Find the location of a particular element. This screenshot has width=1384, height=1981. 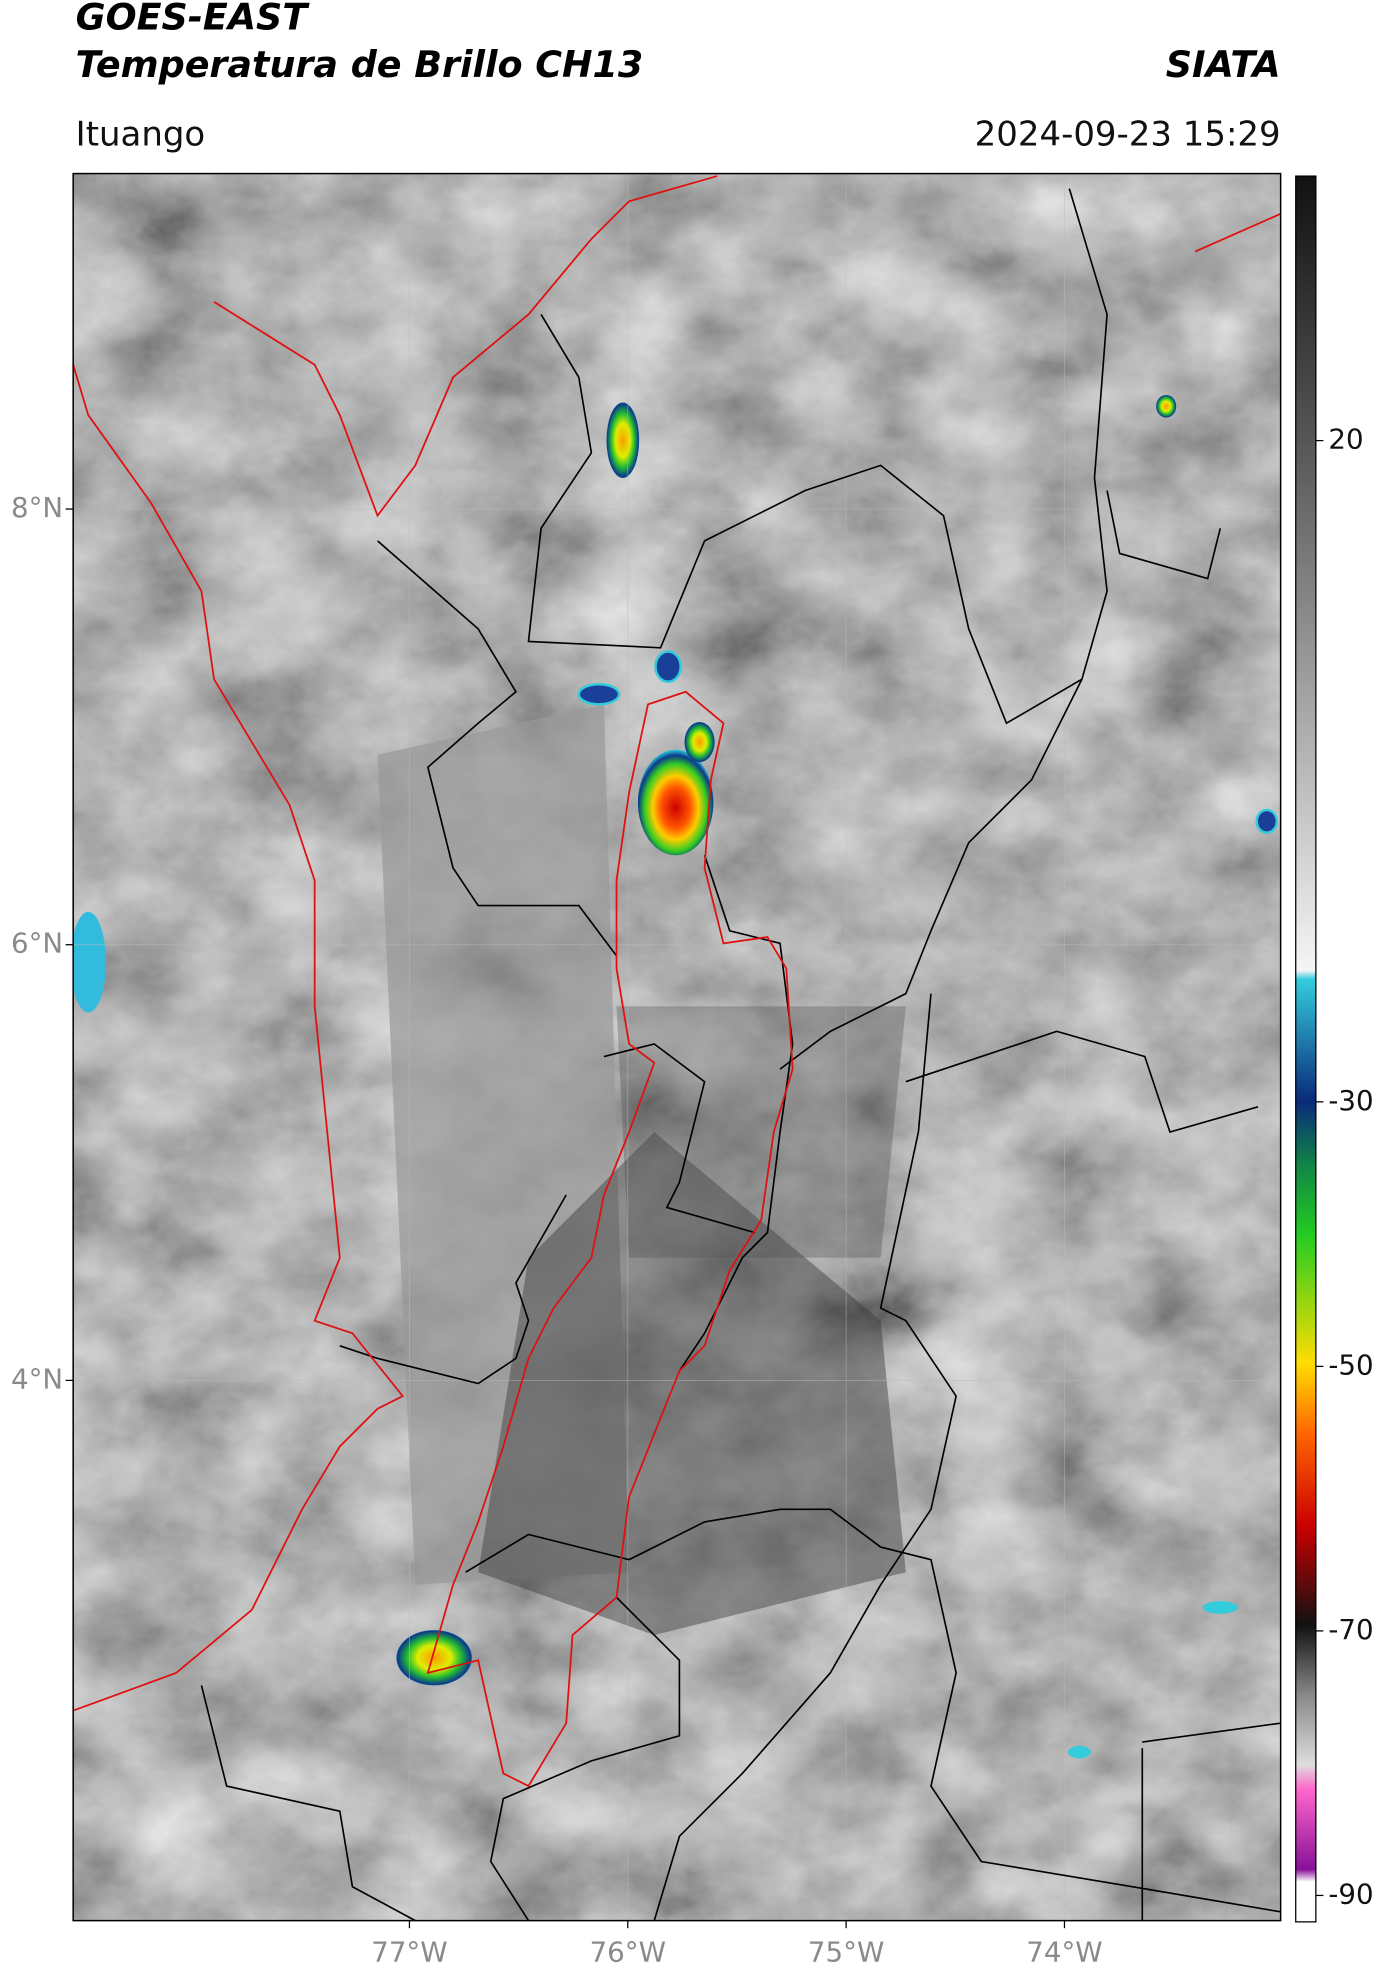

title: Temperatura de Brillo CH13 is located at coordinates (360, 64).